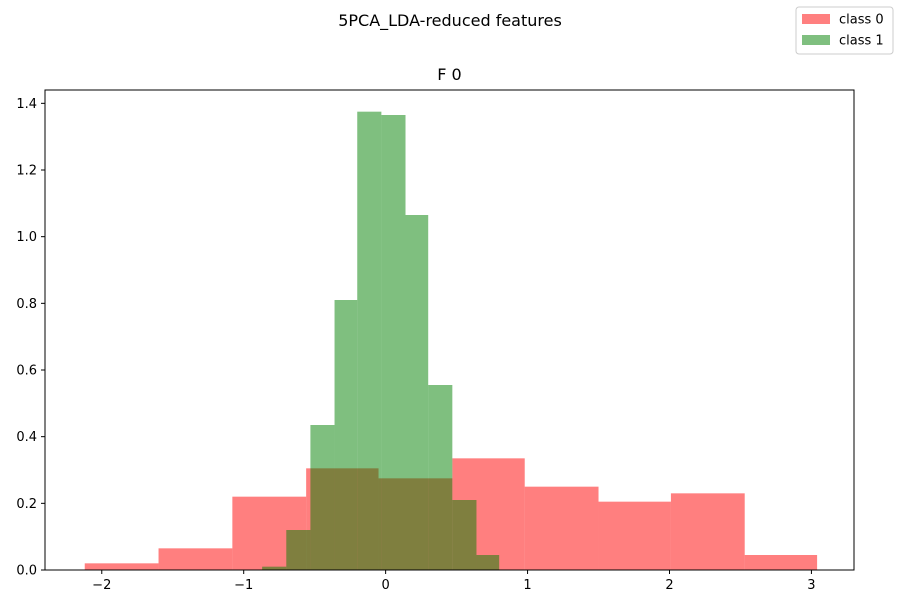  I want to click on y-tick-label: 0.8, so click(26, 304).